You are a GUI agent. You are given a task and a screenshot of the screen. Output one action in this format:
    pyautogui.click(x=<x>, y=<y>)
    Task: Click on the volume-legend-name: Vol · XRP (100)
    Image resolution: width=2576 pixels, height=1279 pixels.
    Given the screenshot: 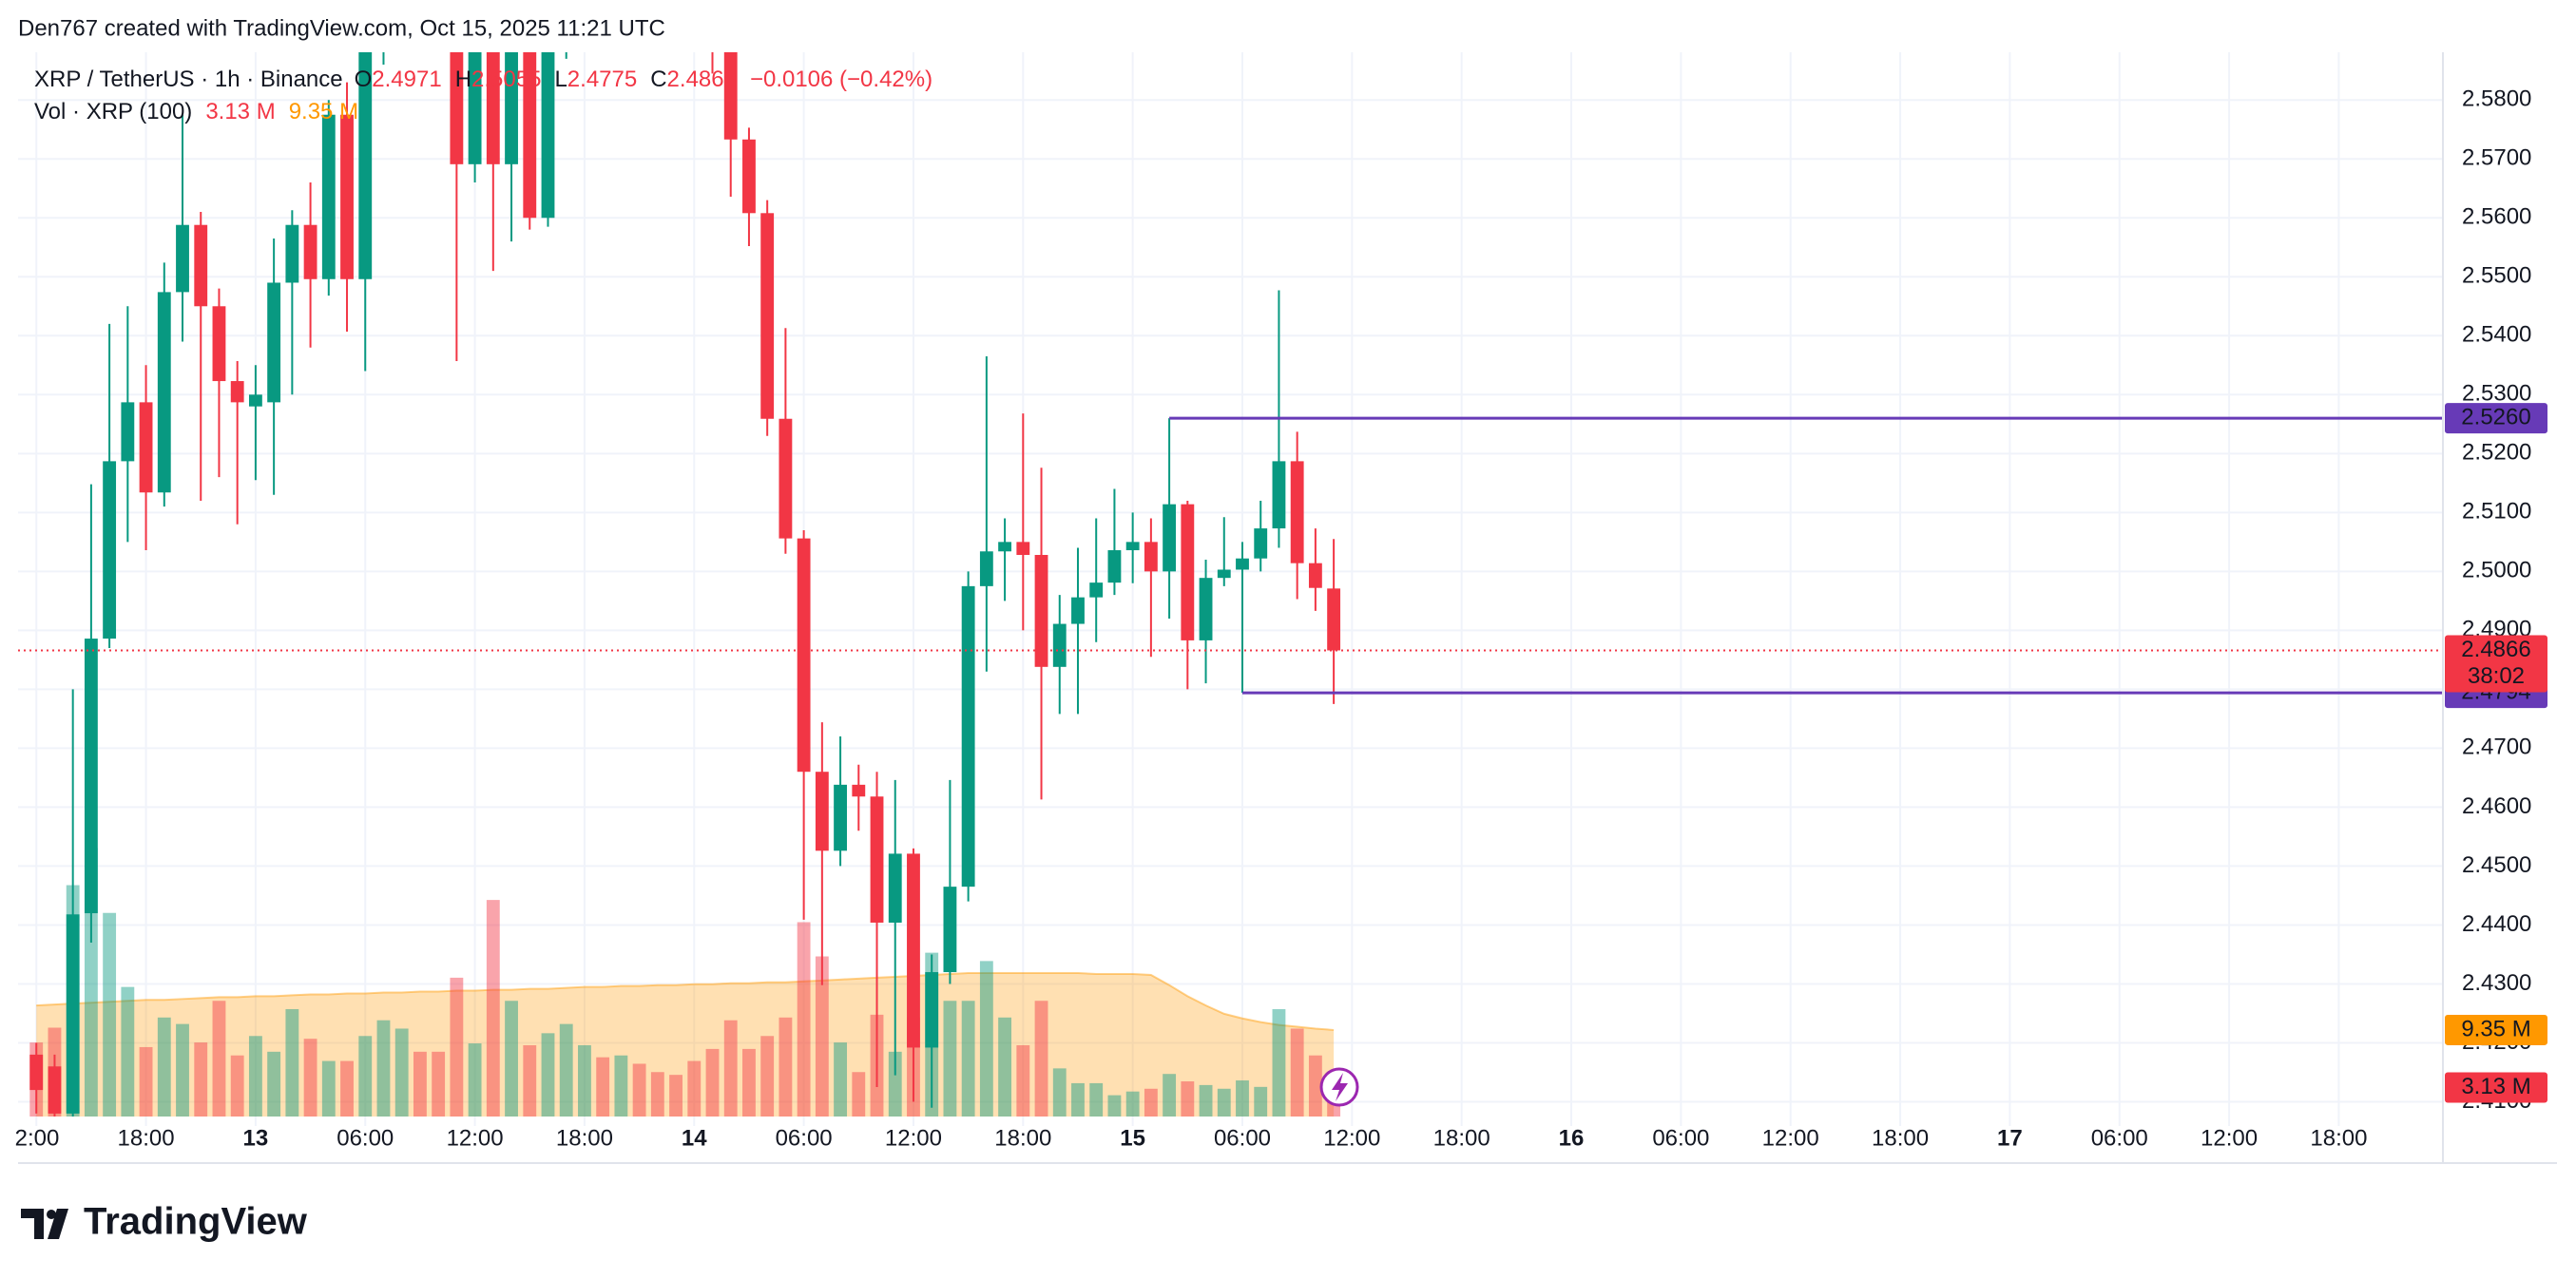 What is the action you would take?
    pyautogui.click(x=113, y=111)
    